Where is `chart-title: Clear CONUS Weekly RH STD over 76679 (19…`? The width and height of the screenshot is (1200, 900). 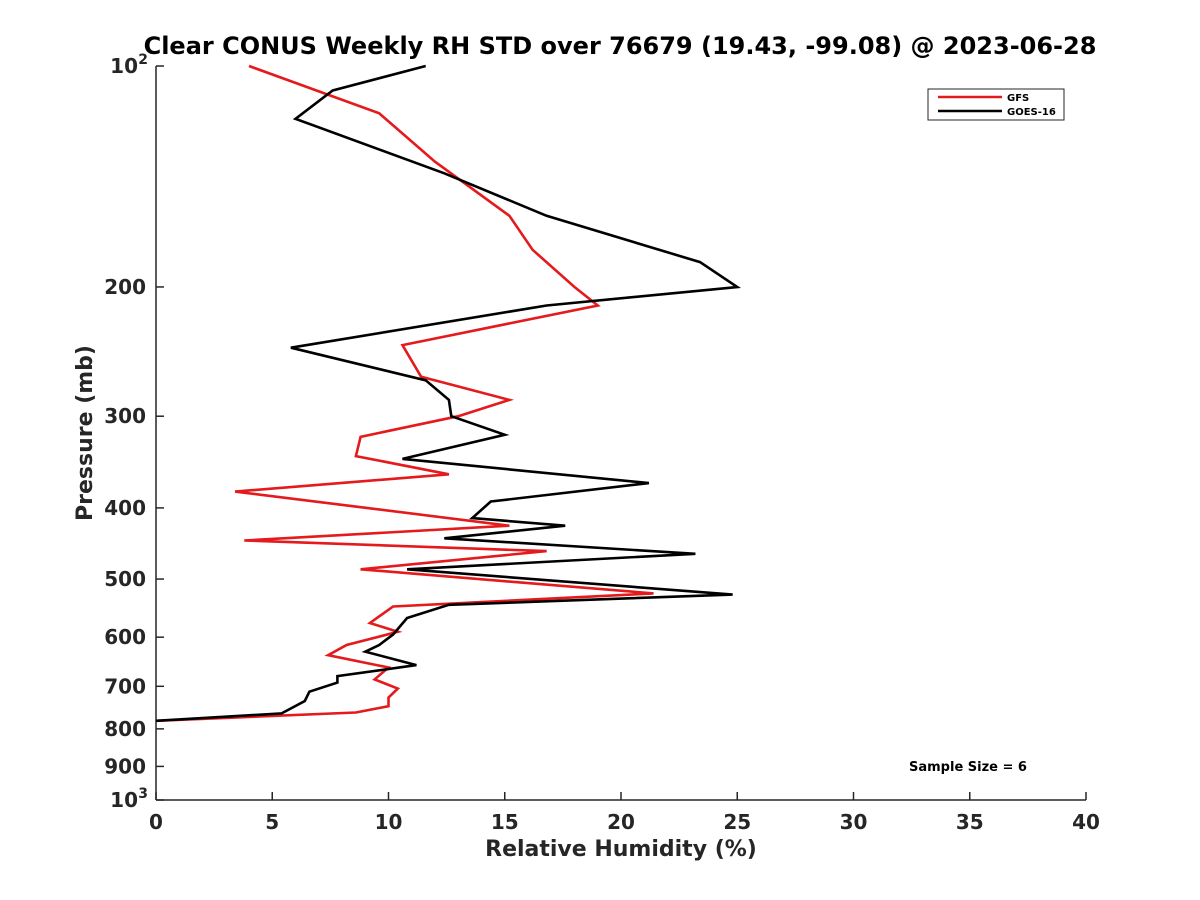
chart-title: Clear CONUS Weekly RH STD over 76679 (19… is located at coordinates (620, 46).